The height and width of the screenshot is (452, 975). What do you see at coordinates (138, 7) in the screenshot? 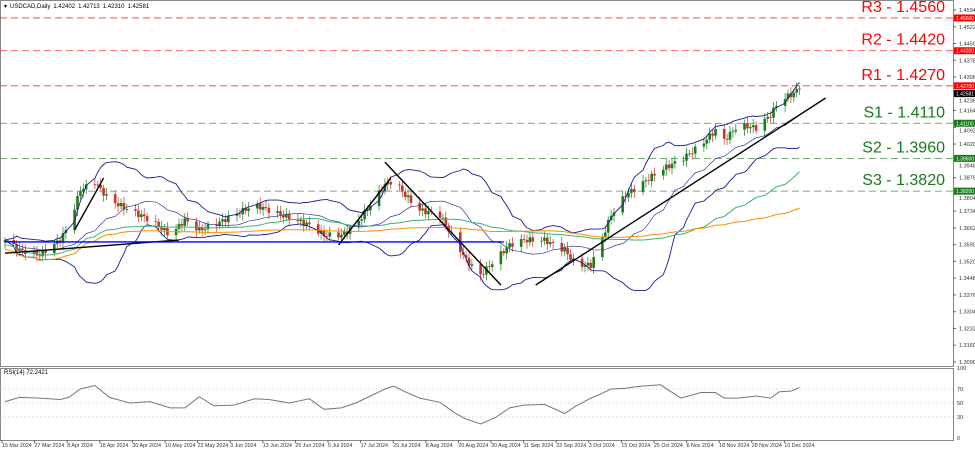
I see `close-value: 1.42581` at bounding box center [138, 7].